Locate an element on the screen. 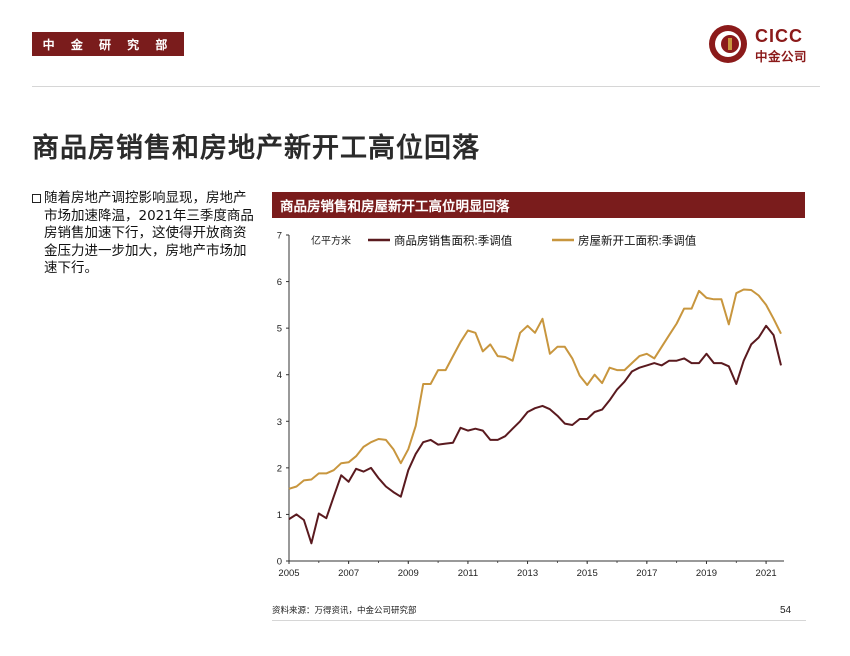 This screenshot has height=656, width=850. x-tick-label: 2007 is located at coordinates (348, 573).